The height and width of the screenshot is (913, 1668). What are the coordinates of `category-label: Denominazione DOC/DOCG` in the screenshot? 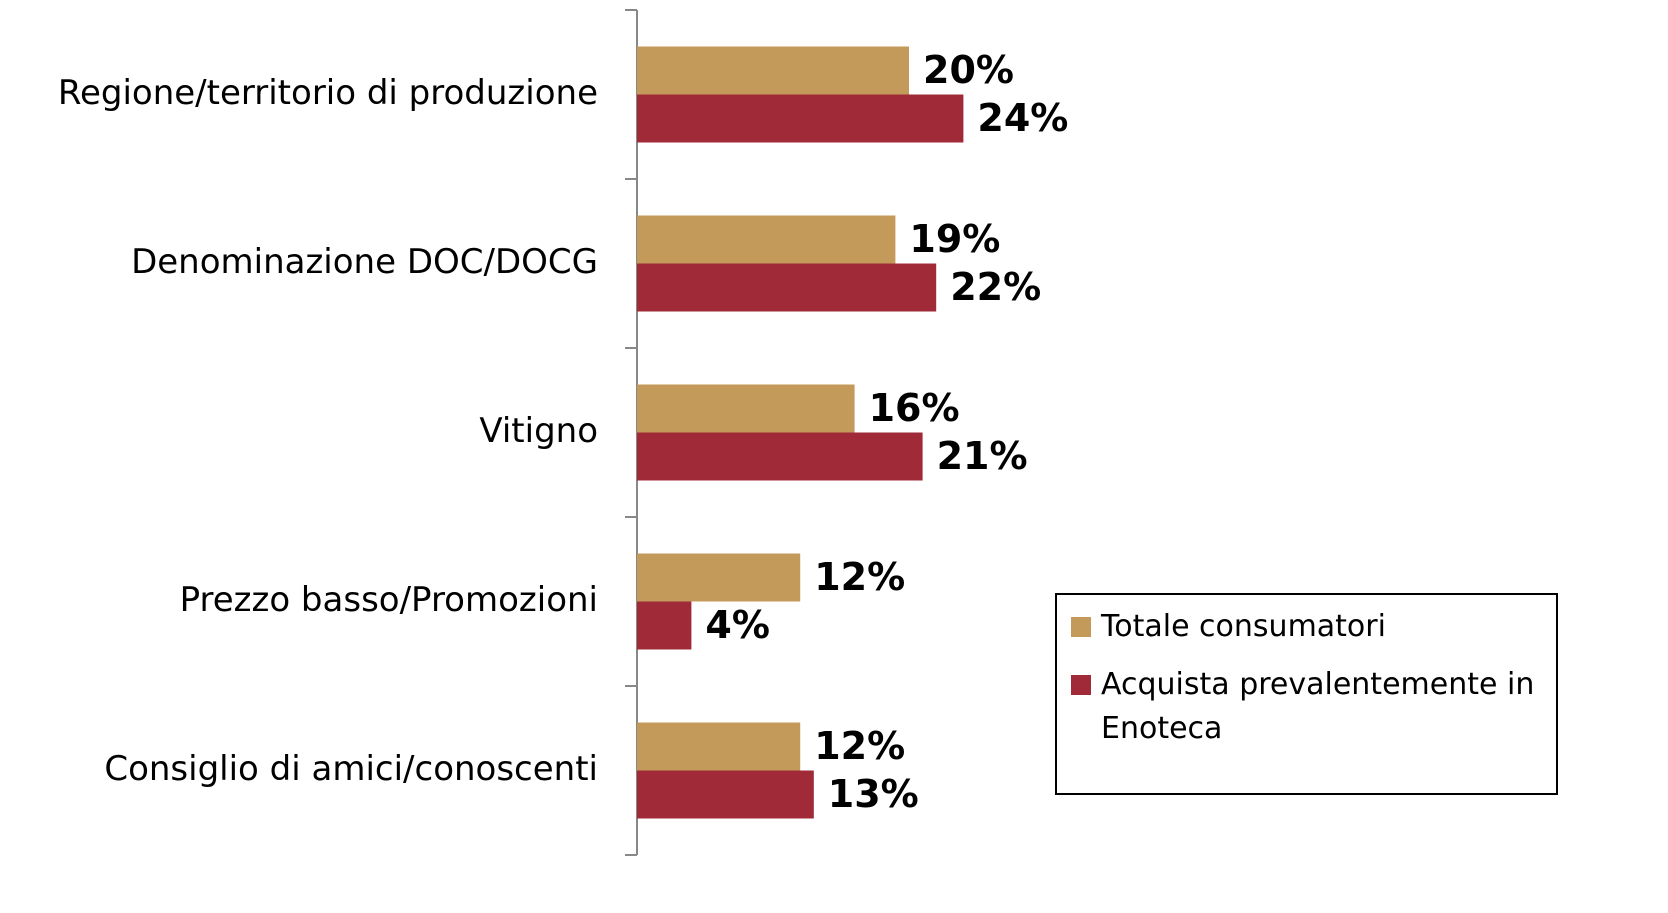 It's located at (364, 262).